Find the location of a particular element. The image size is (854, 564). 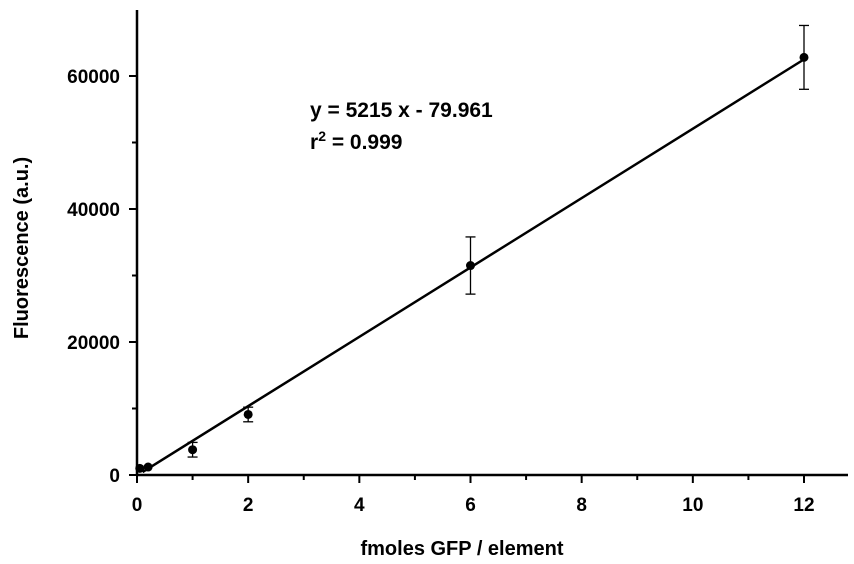

x-tick-label: 0 is located at coordinates (137, 505).